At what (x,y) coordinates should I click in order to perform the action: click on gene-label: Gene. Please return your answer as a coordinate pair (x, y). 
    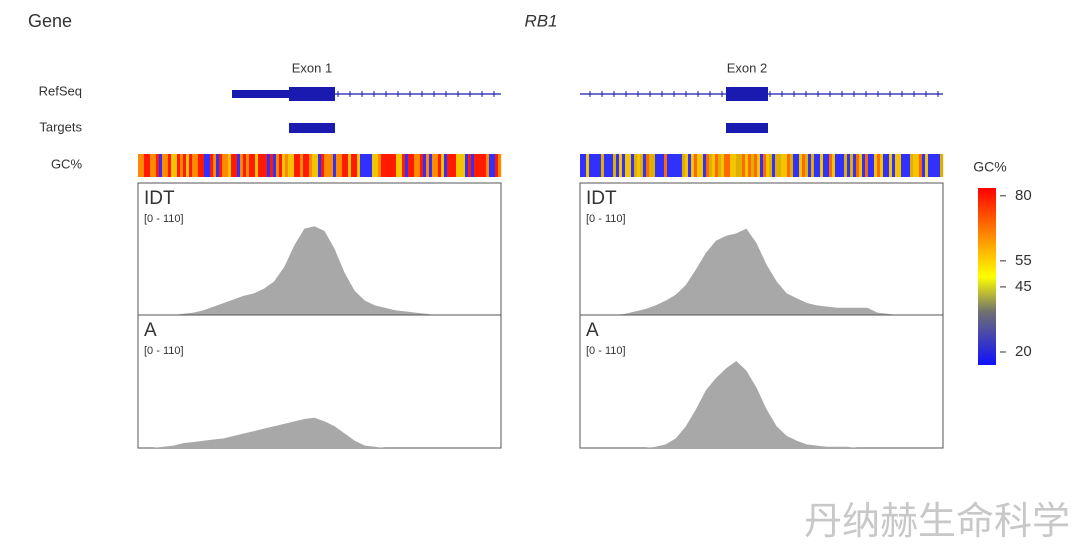
    Looking at the image, I should click on (50, 21).